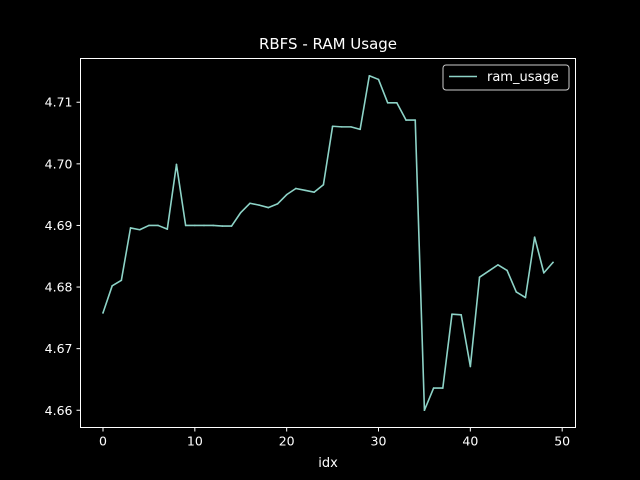  Describe the element at coordinates (59, 163) in the screenshot. I see `y-tick-label: 4.70` at that location.